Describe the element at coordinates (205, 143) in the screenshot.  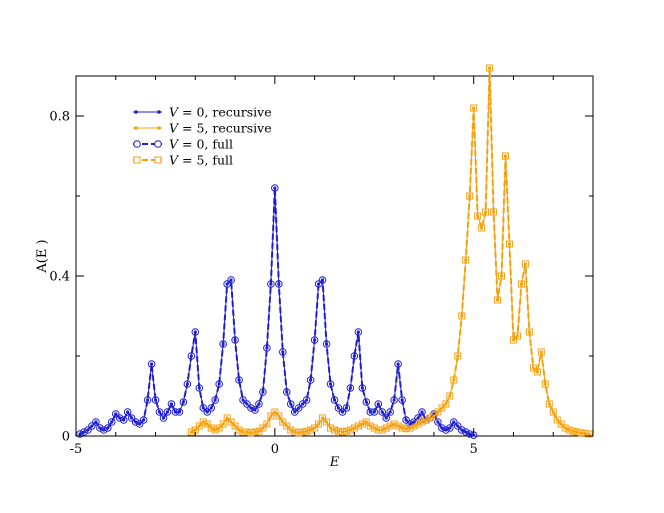
I see `legend-label-rest: = 0, full` at that location.